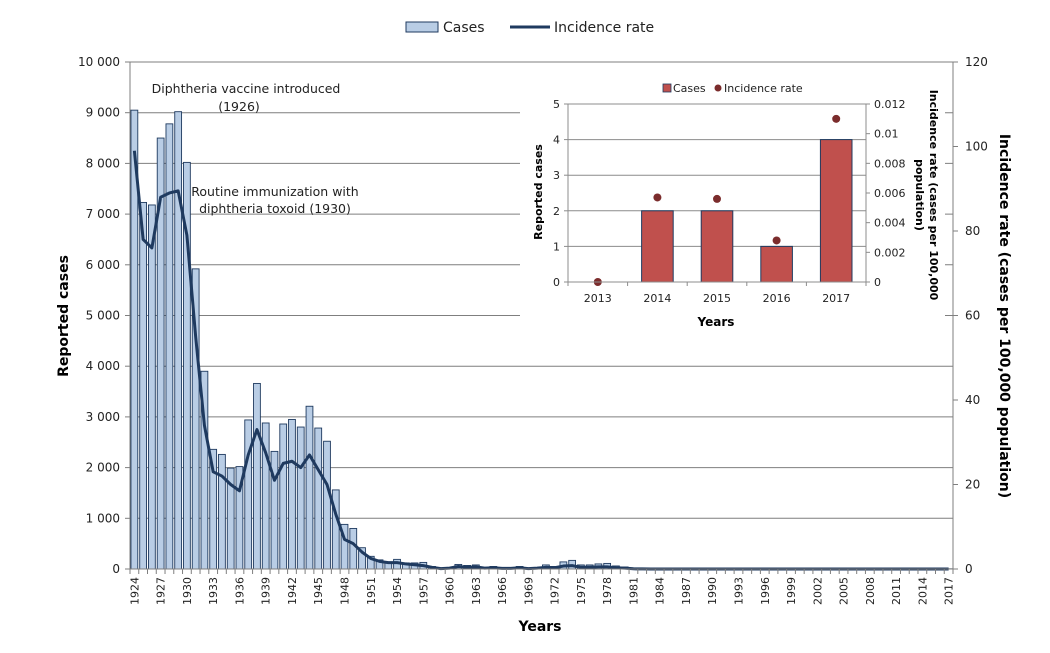 The width and height of the screenshot is (1050, 653). What do you see at coordinates (556, 282) in the screenshot?
I see `inset-y-tick-label: 0` at bounding box center [556, 282].